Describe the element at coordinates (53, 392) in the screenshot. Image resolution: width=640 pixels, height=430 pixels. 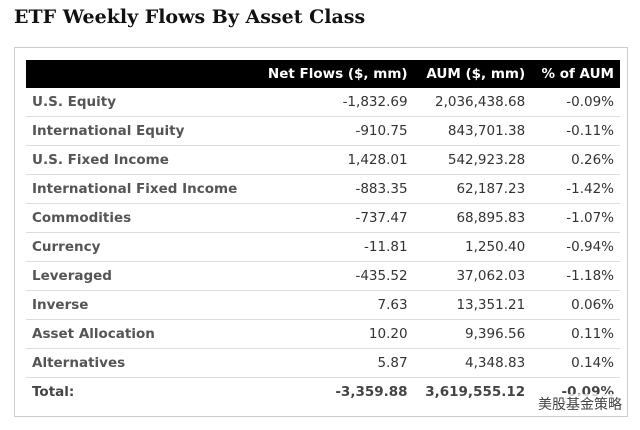
I see `row-label: Total:` at that location.